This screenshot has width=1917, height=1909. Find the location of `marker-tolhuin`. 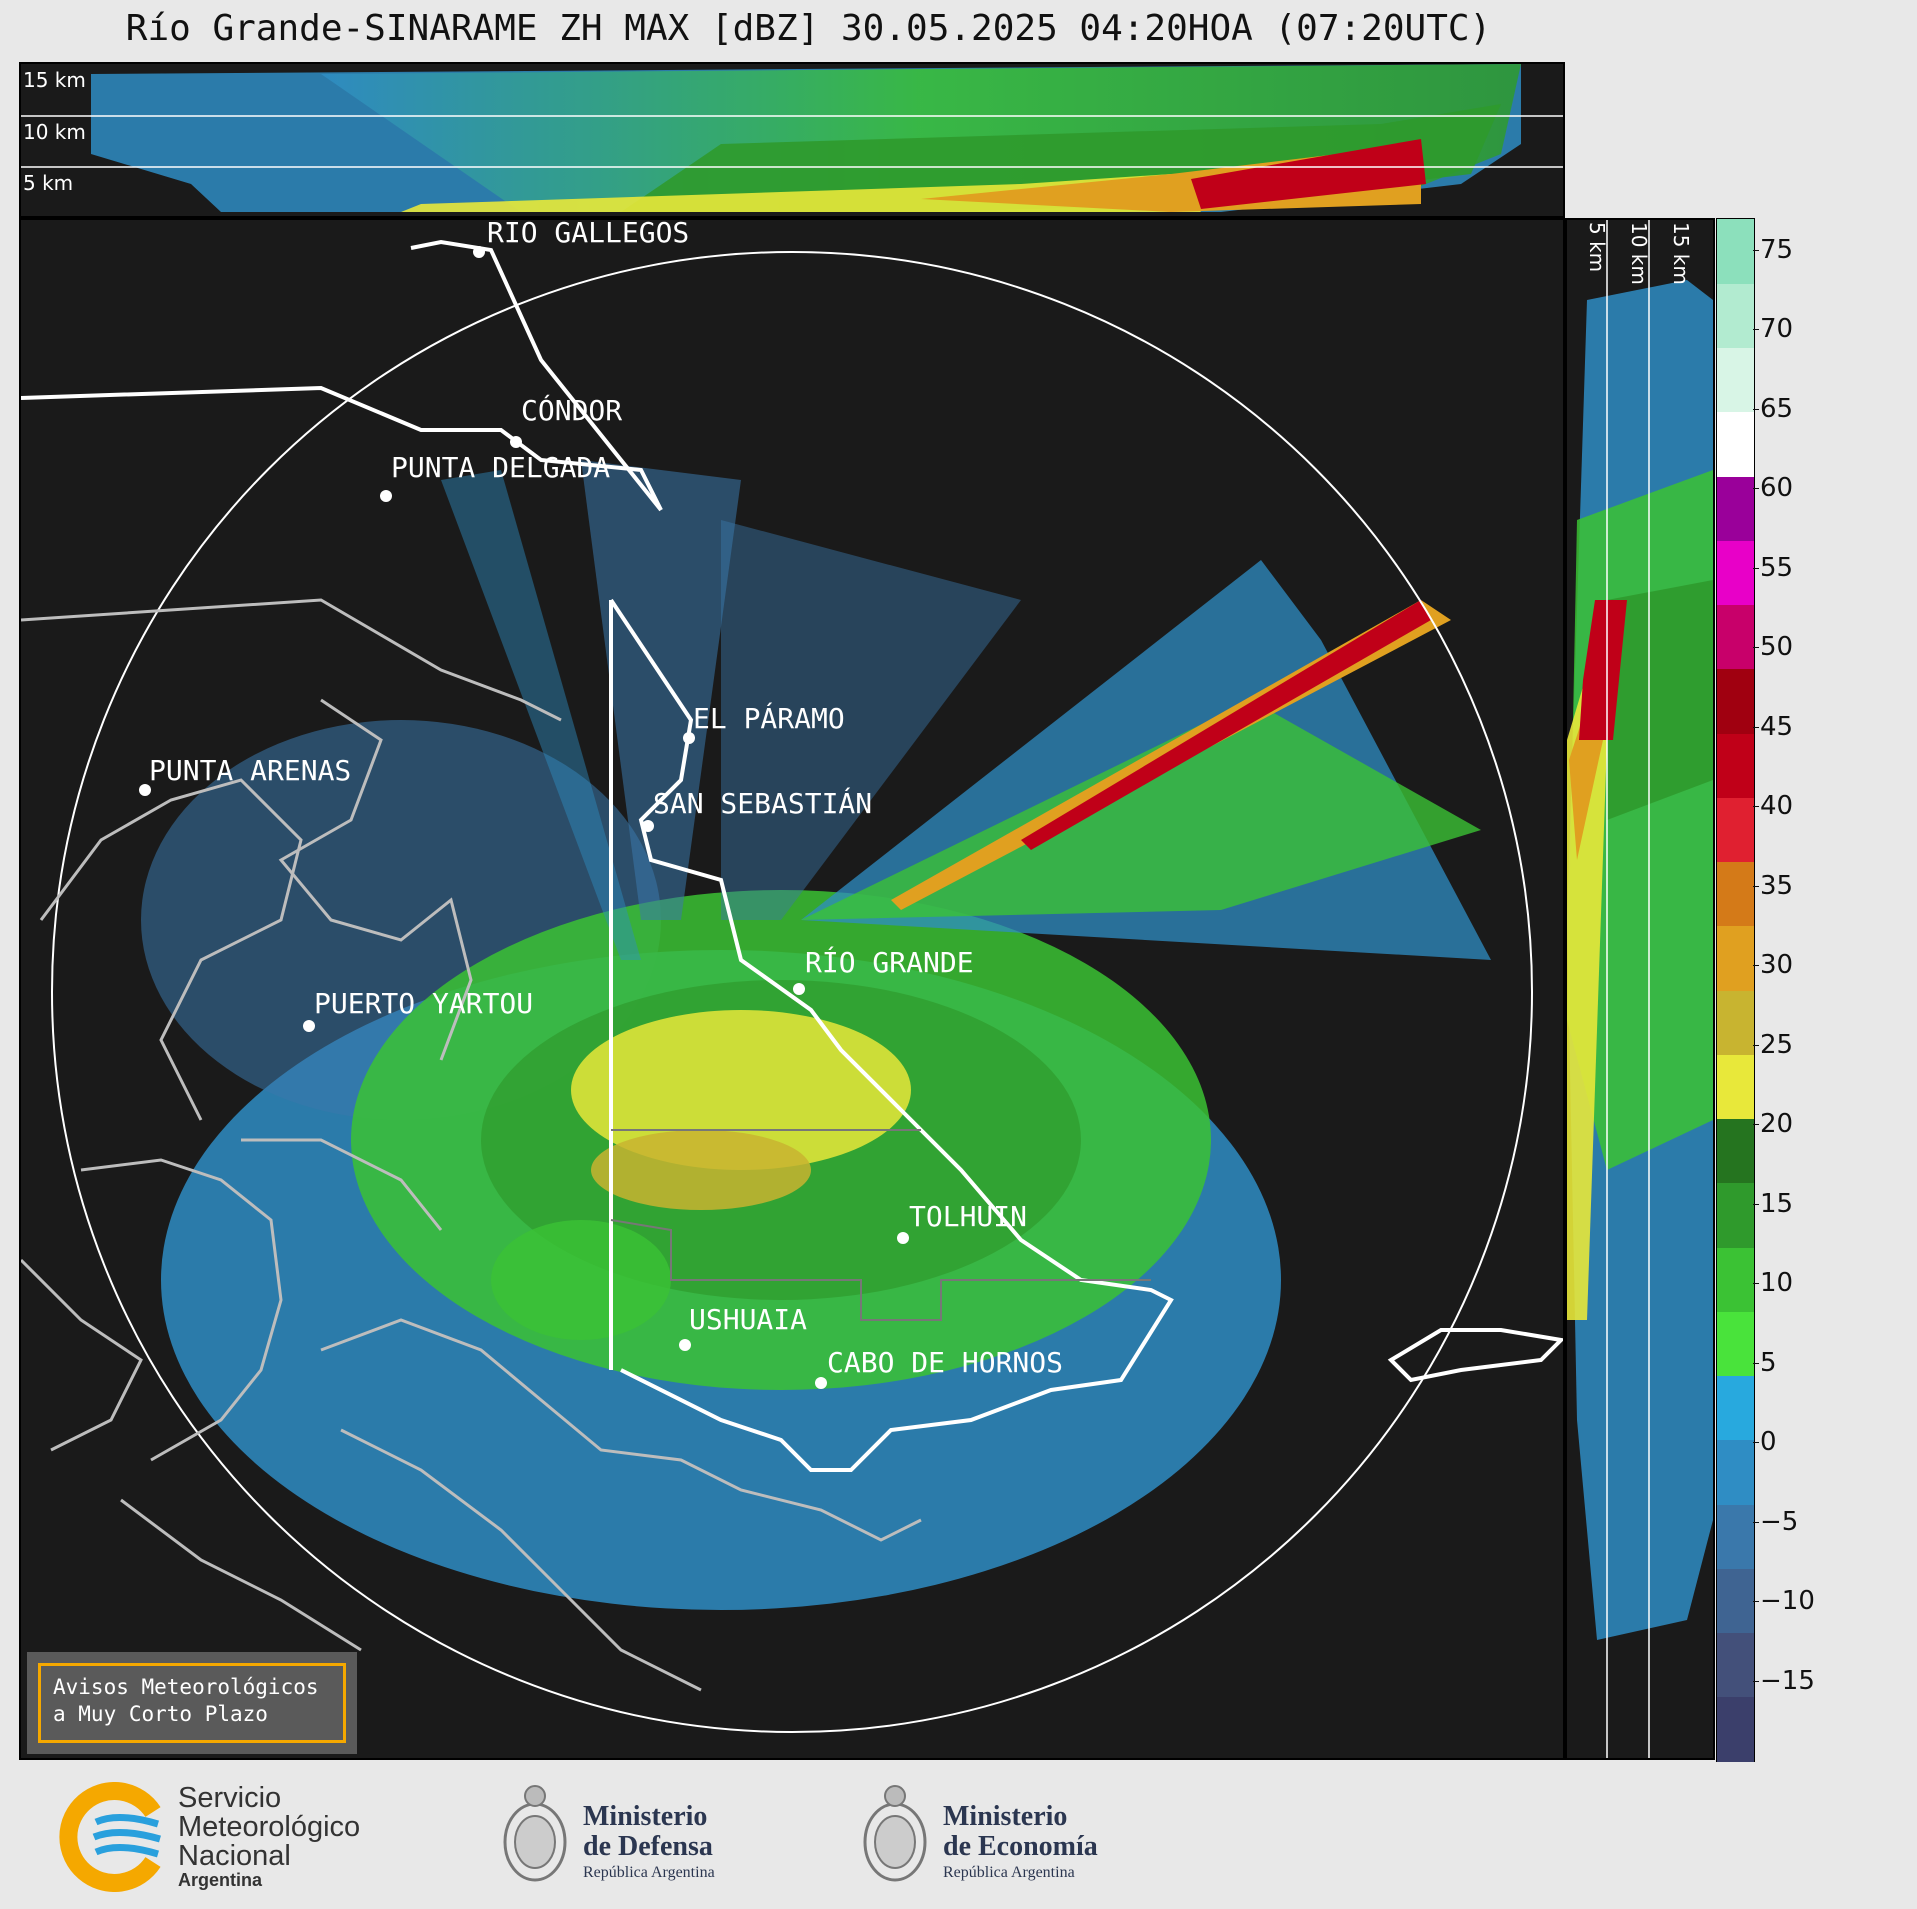

marker-tolhuin is located at coordinates (903, 1238).